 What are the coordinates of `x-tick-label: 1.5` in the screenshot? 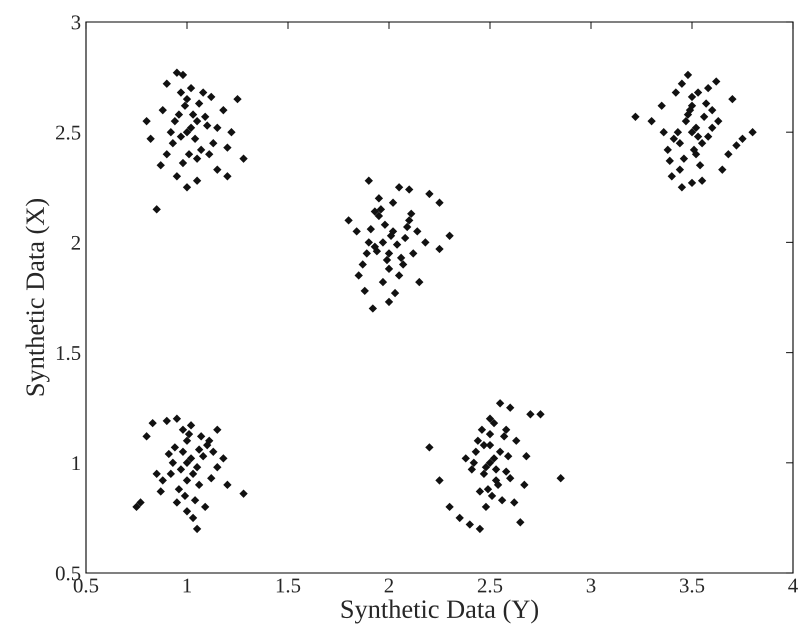 It's located at (288, 585).